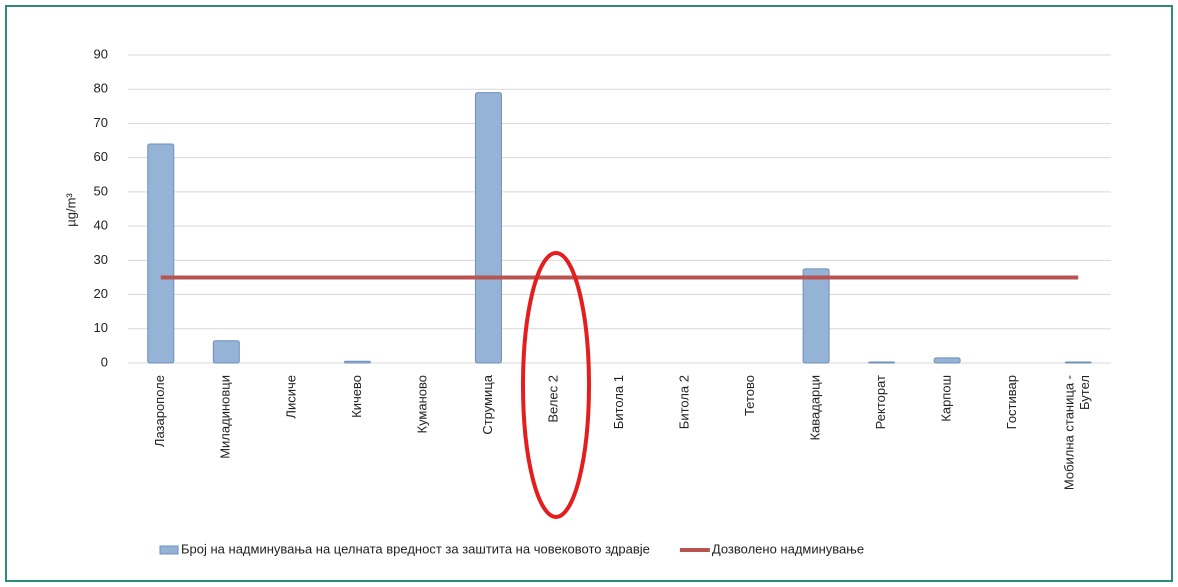 The width and height of the screenshot is (1178, 587). Describe the element at coordinates (101, 156) in the screenshot. I see `y-tick-label: 60` at that location.